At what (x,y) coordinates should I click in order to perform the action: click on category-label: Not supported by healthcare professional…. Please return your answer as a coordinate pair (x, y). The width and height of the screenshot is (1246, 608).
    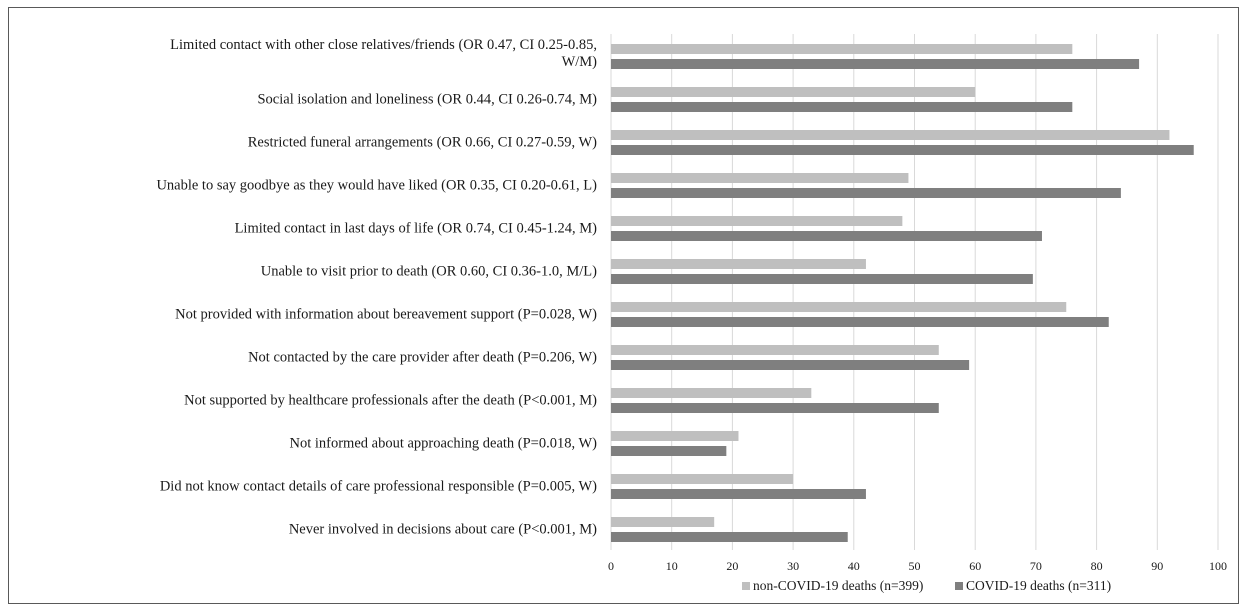
    Looking at the image, I should click on (390, 401).